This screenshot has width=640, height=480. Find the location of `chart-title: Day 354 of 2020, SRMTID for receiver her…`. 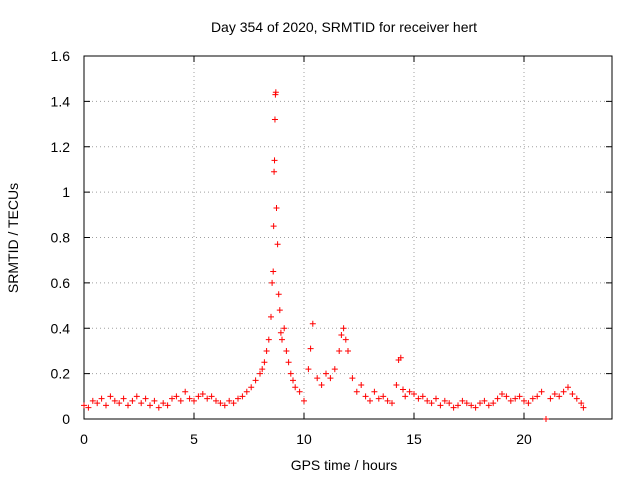

chart-title: Day 354 of 2020, SRMTID for receiver her… is located at coordinates (344, 27).